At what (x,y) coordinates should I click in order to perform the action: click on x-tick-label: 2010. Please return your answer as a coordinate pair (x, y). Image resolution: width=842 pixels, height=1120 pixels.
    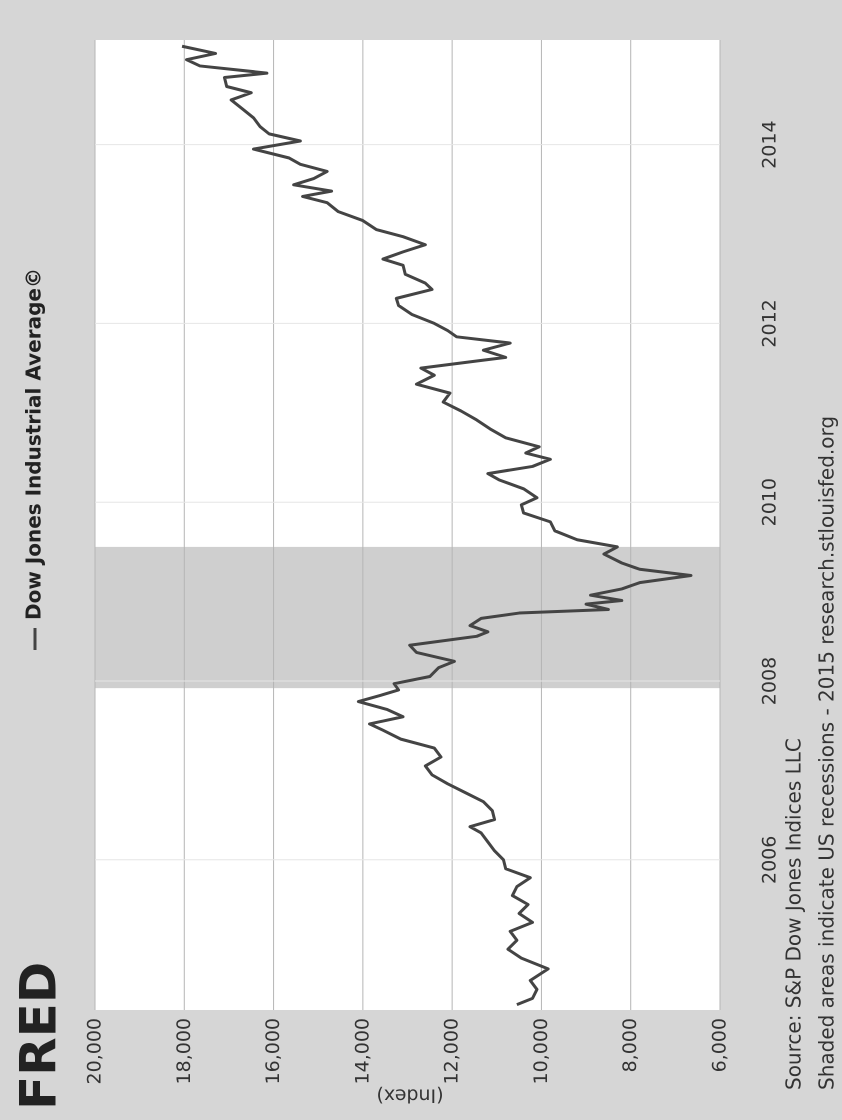
    Looking at the image, I should click on (770, 502).